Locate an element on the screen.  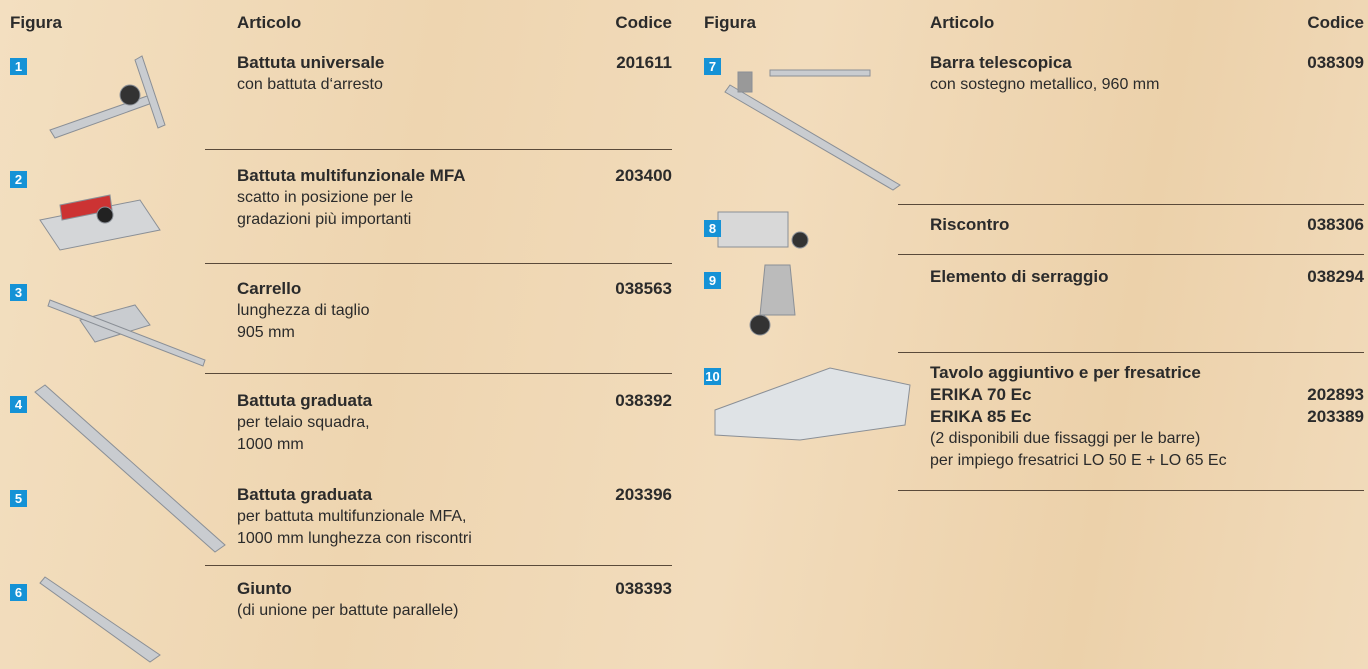
item-code: 201611 is located at coordinates (644, 62).